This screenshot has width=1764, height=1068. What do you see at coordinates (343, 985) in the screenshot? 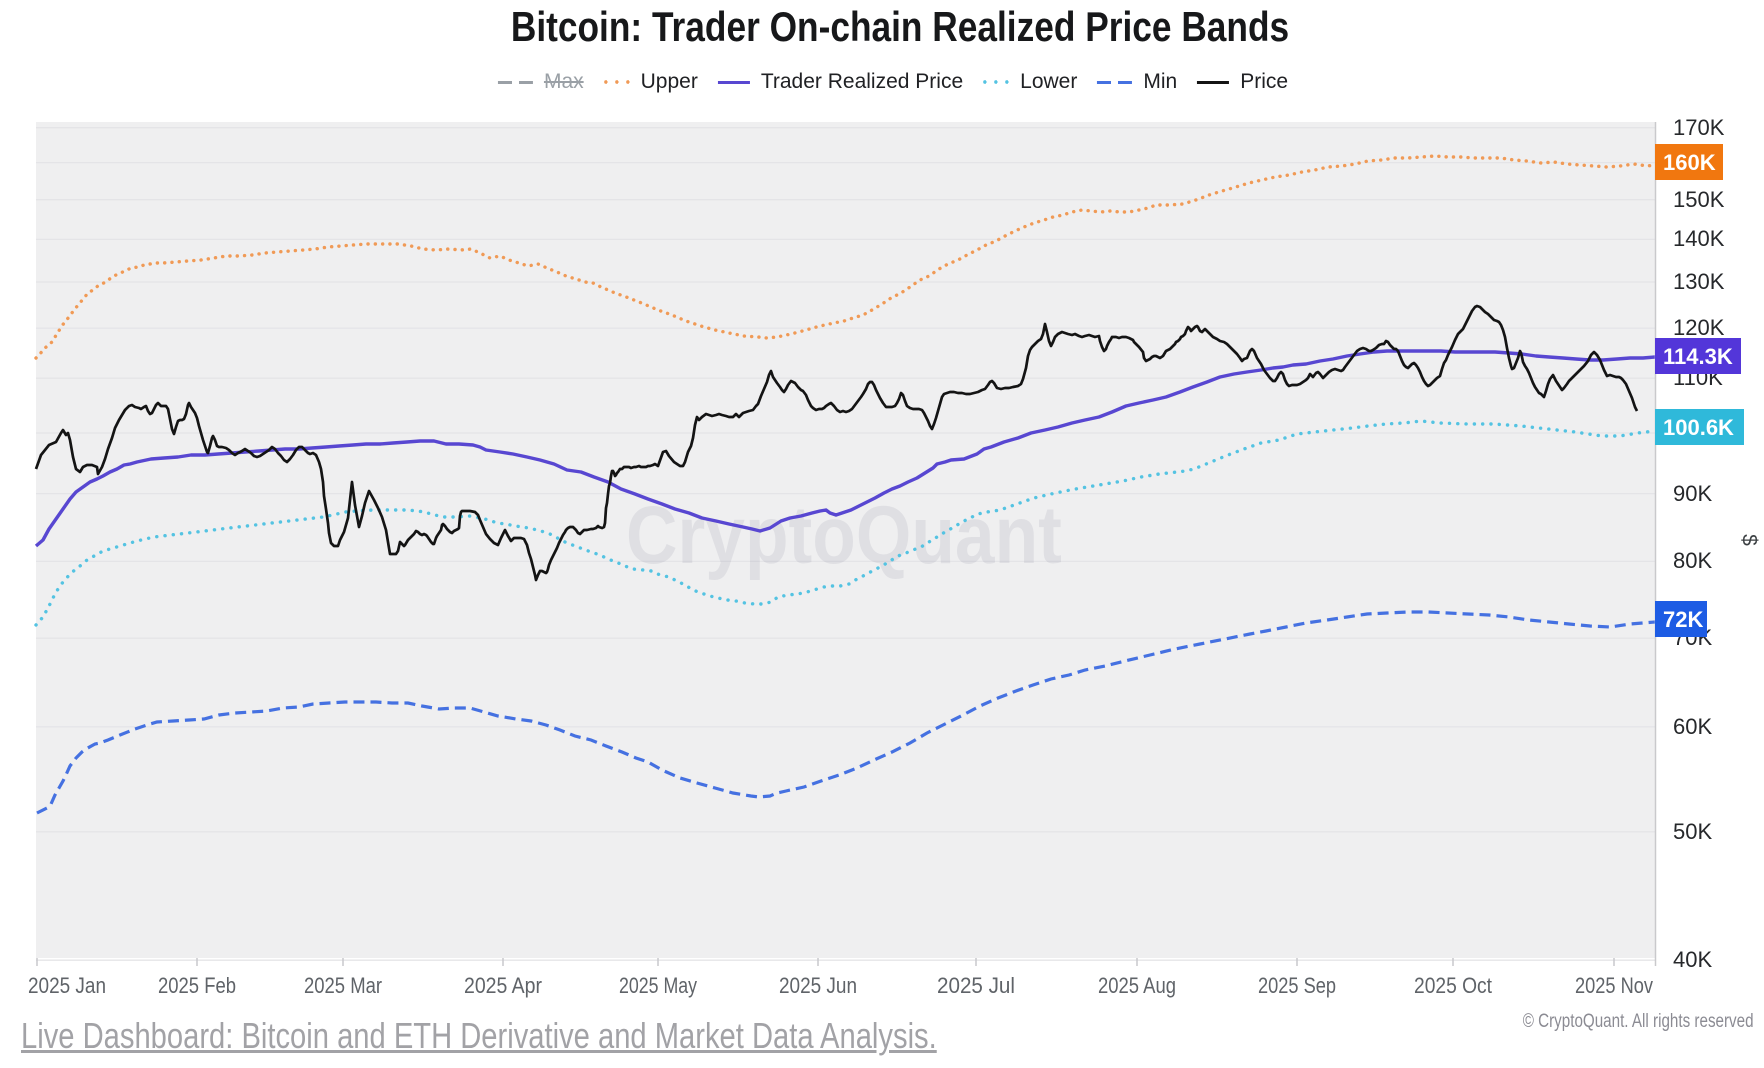
I see `svg-text: 2025 Mar` at bounding box center [343, 985].